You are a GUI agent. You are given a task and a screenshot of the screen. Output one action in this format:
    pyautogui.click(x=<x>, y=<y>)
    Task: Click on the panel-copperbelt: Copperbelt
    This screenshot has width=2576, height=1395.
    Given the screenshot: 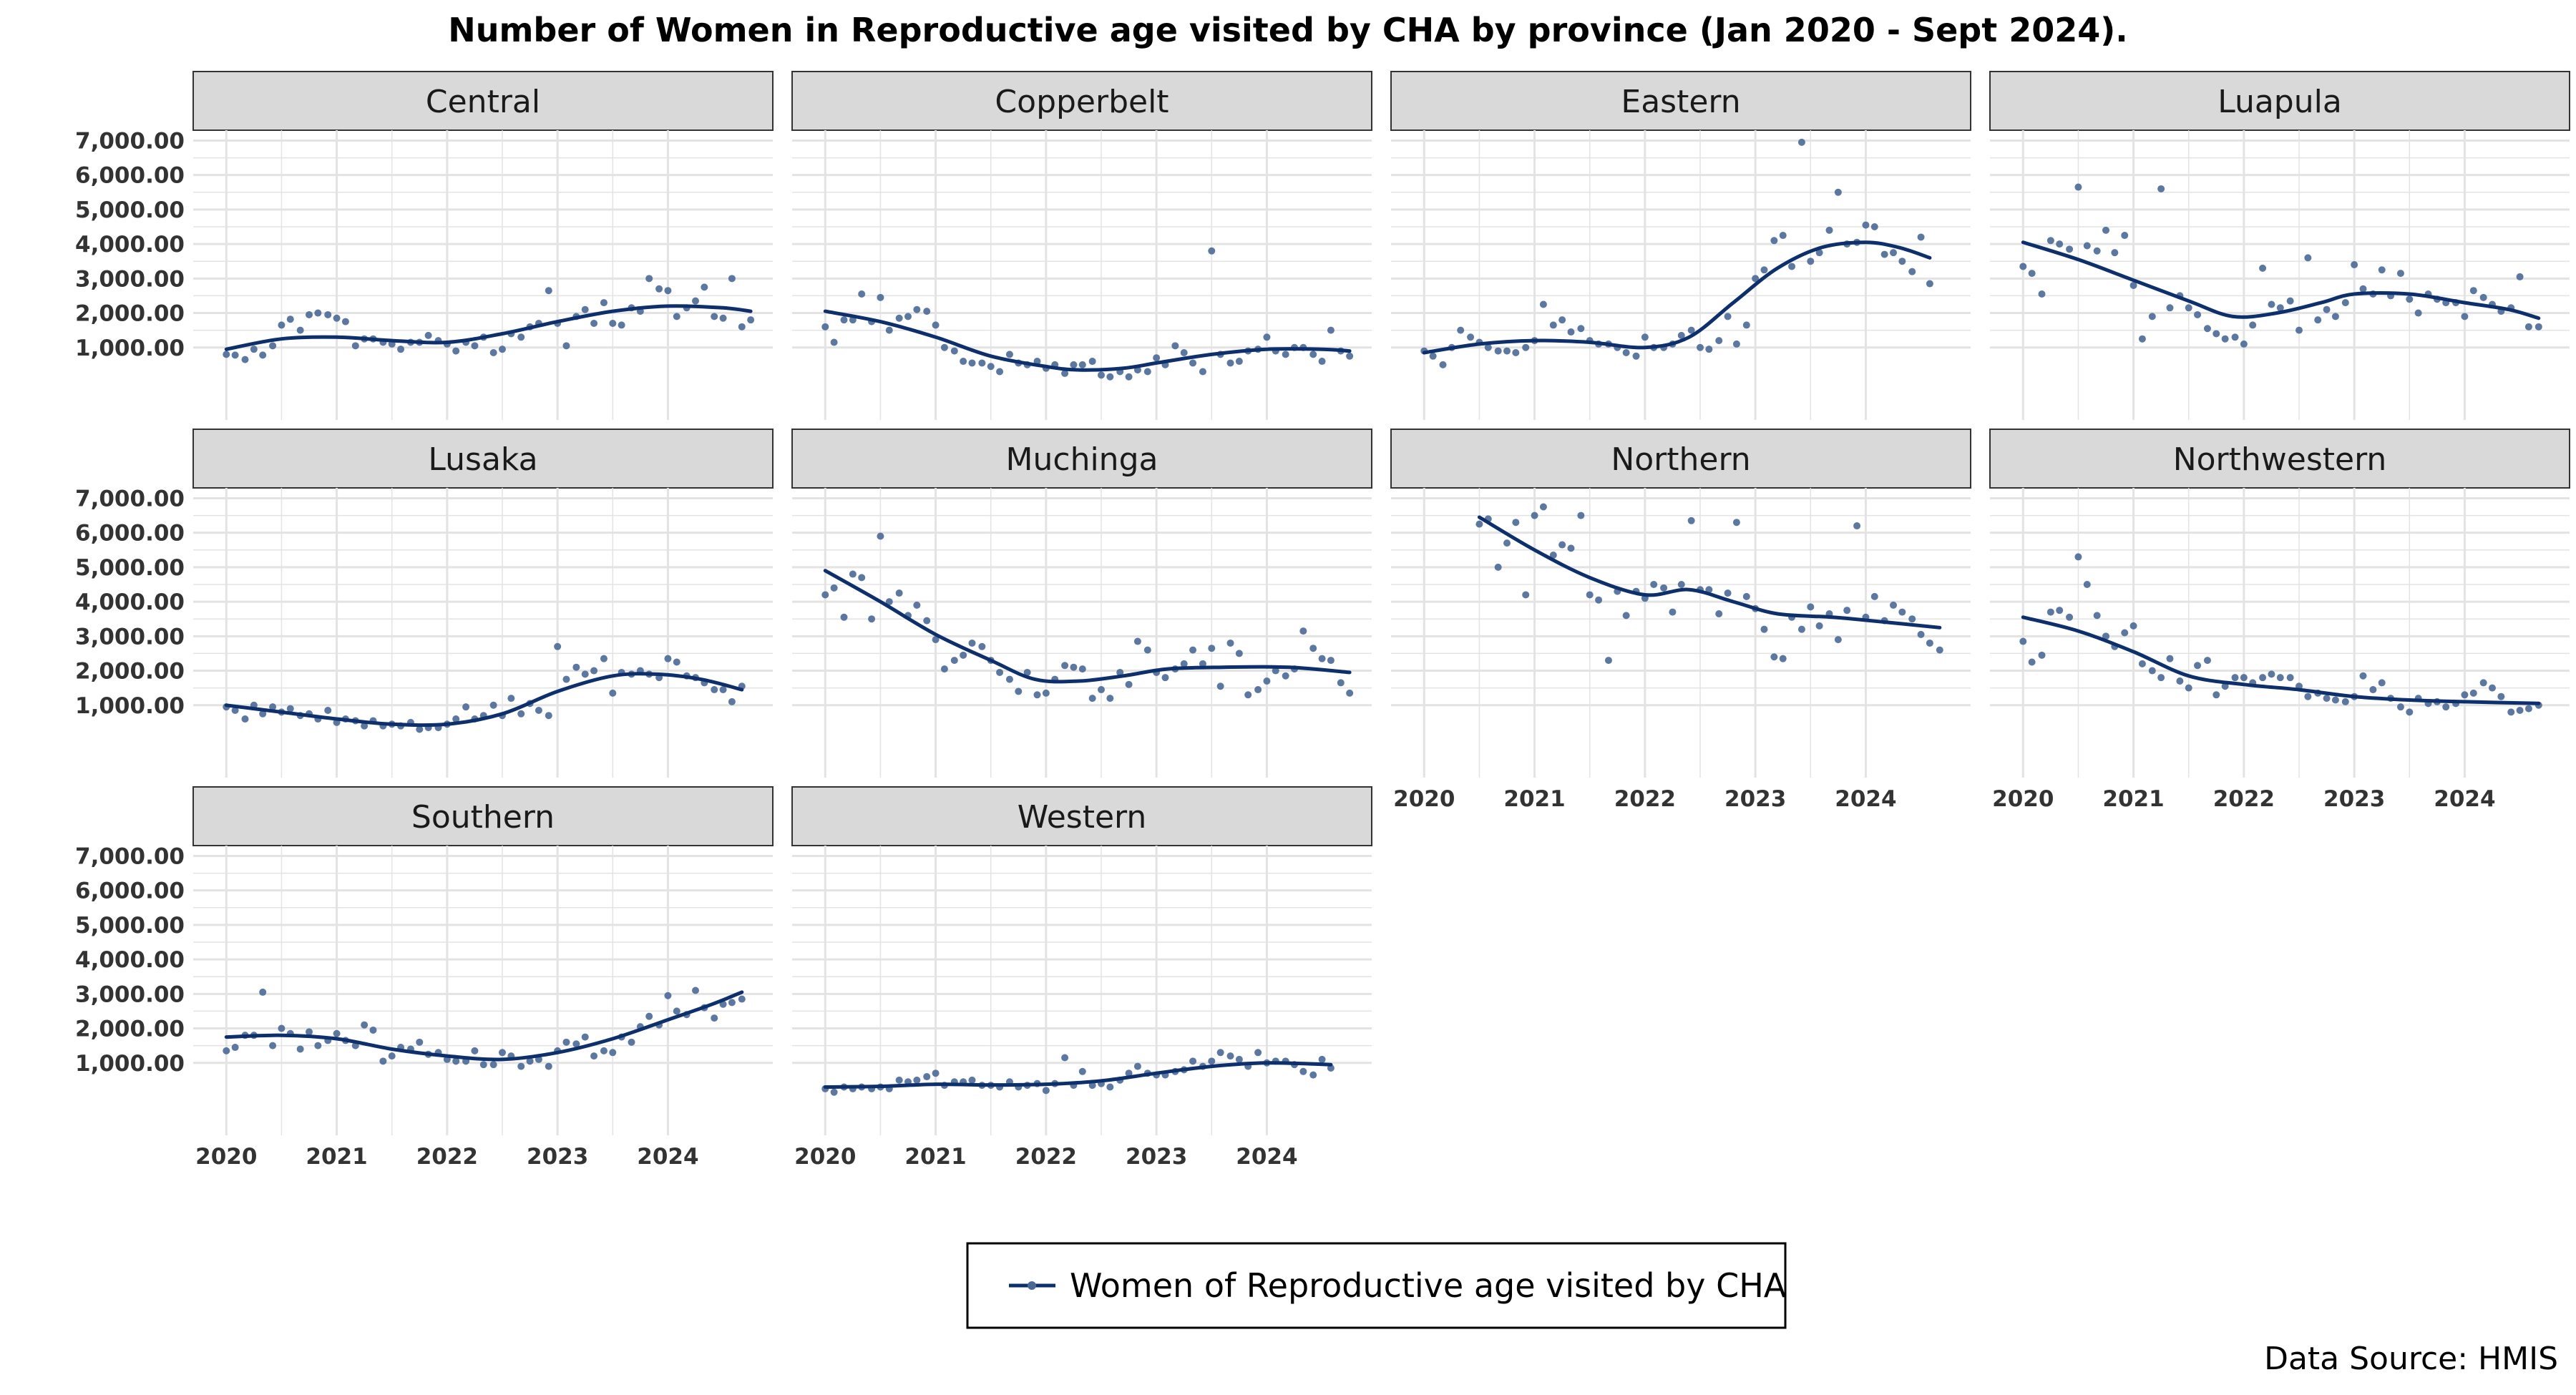 What is the action you would take?
    pyautogui.click(x=1081, y=245)
    